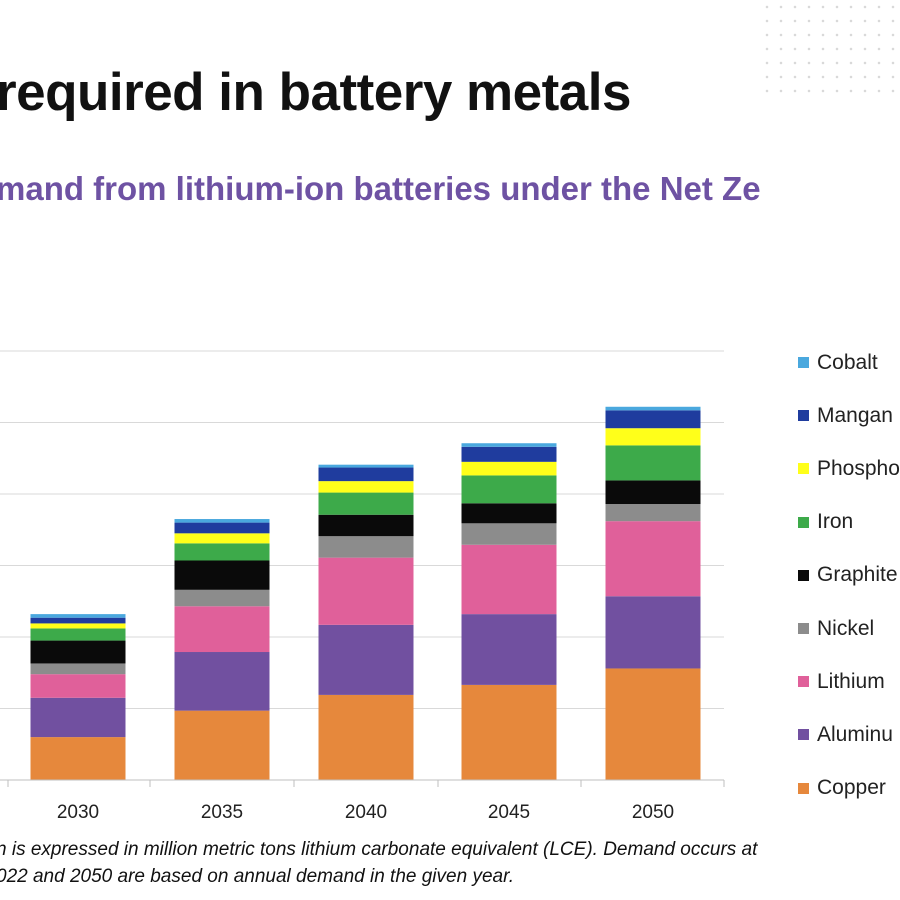  I want to click on bar-segment-aluminu-2040, so click(366, 659).